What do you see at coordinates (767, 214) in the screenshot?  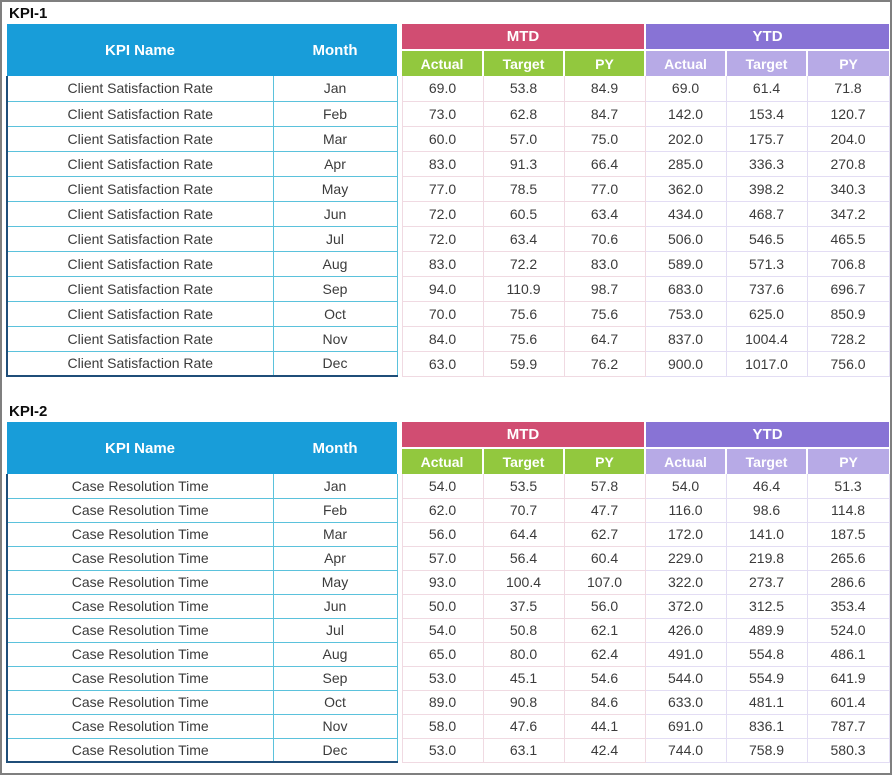 I see `ytd-target-cell: 468.7` at bounding box center [767, 214].